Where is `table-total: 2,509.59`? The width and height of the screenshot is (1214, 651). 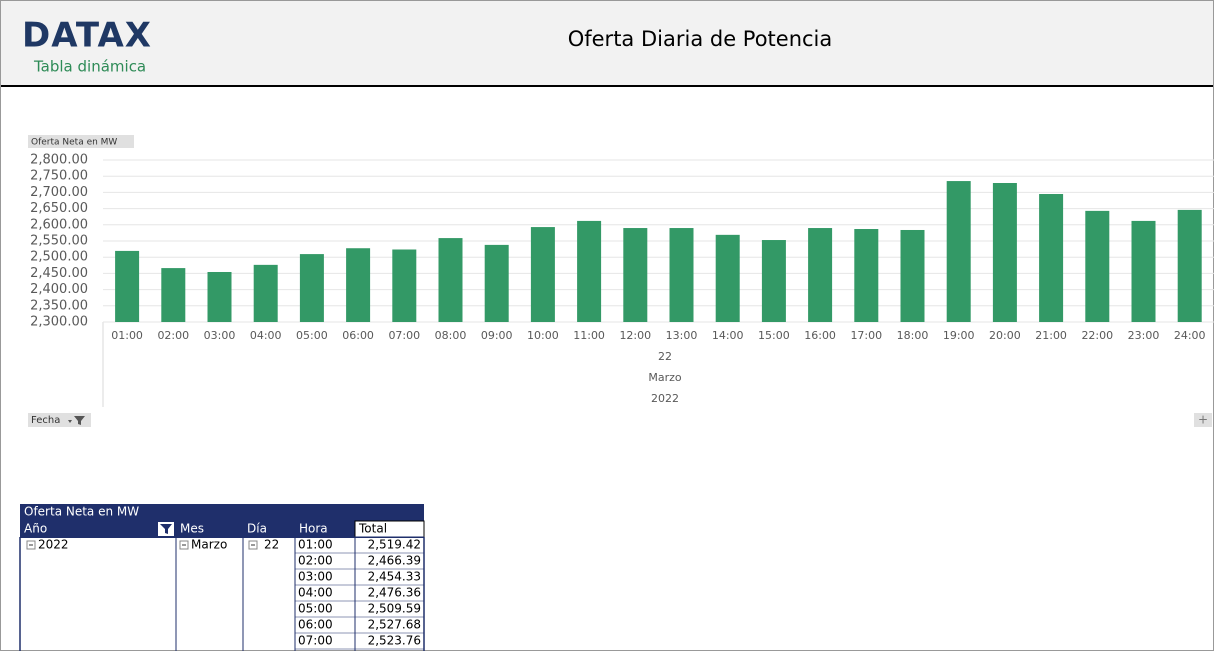
table-total: 2,509.59 is located at coordinates (394, 609).